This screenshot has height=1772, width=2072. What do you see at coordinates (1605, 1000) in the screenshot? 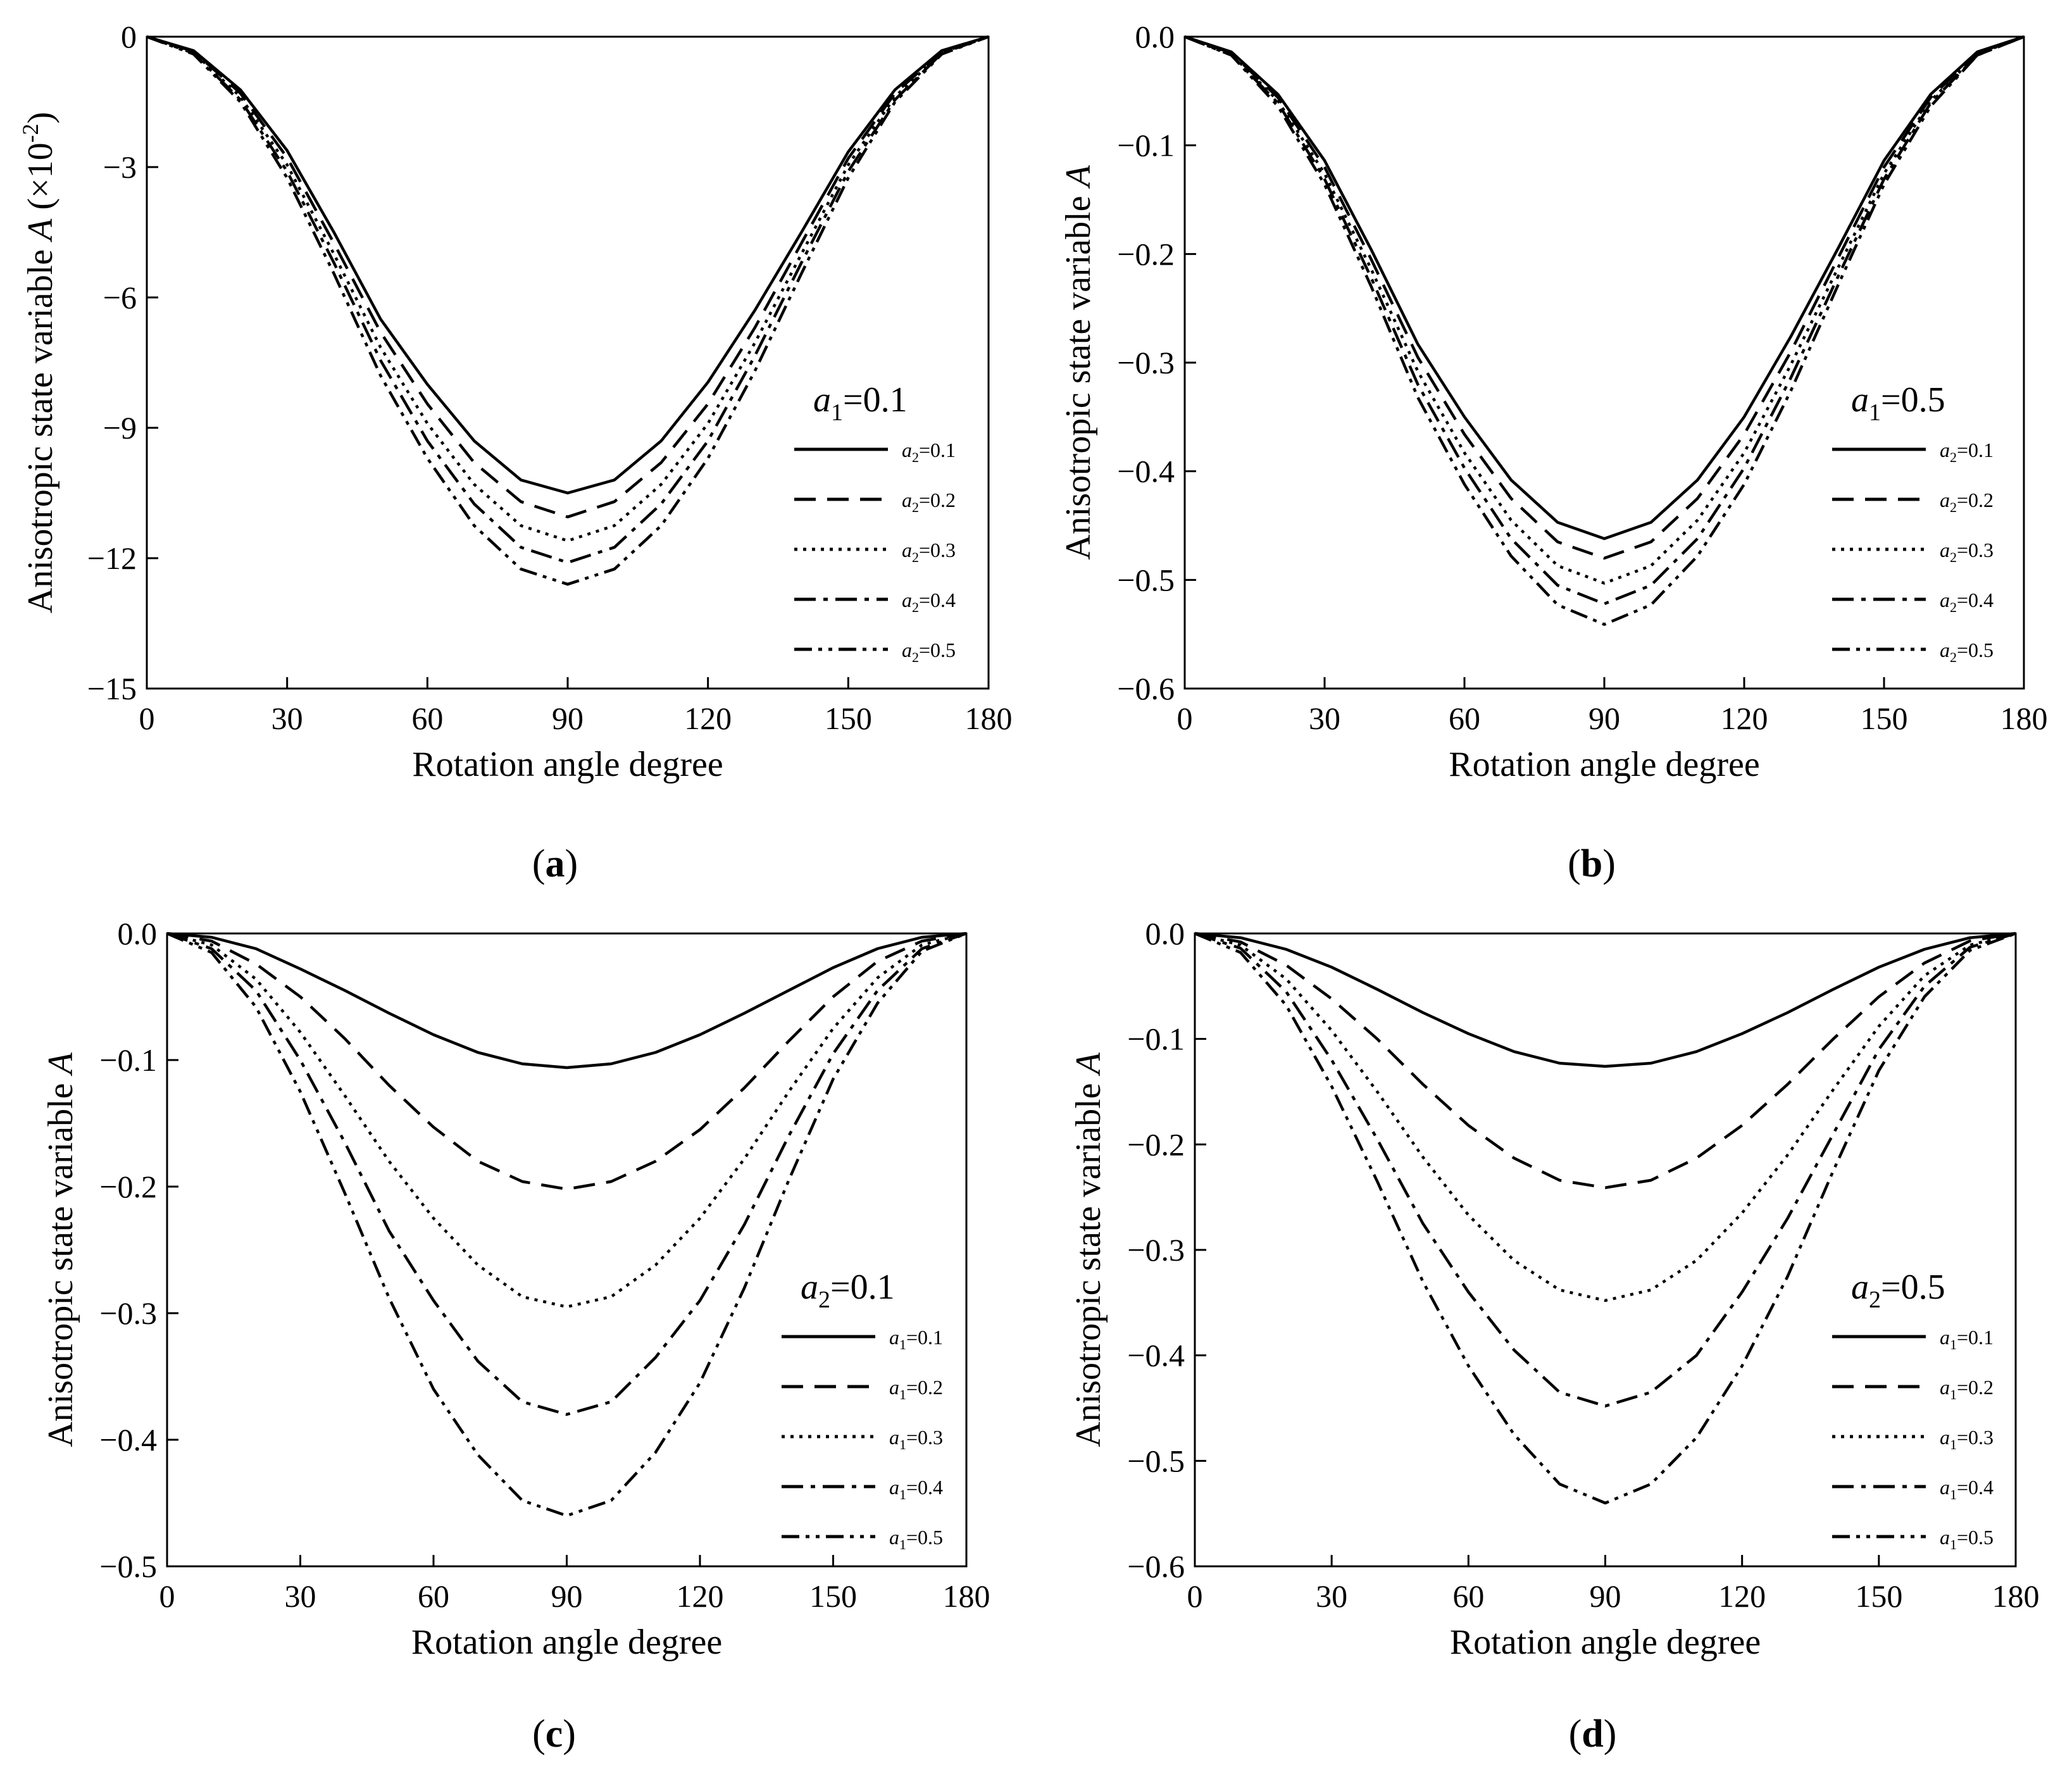
I see `series-line-a1=0.1` at bounding box center [1605, 1000].